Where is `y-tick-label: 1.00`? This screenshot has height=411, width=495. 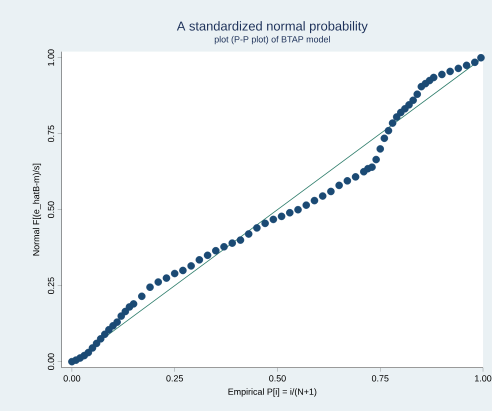 y-tick-label: 1.00 is located at coordinates (51, 57).